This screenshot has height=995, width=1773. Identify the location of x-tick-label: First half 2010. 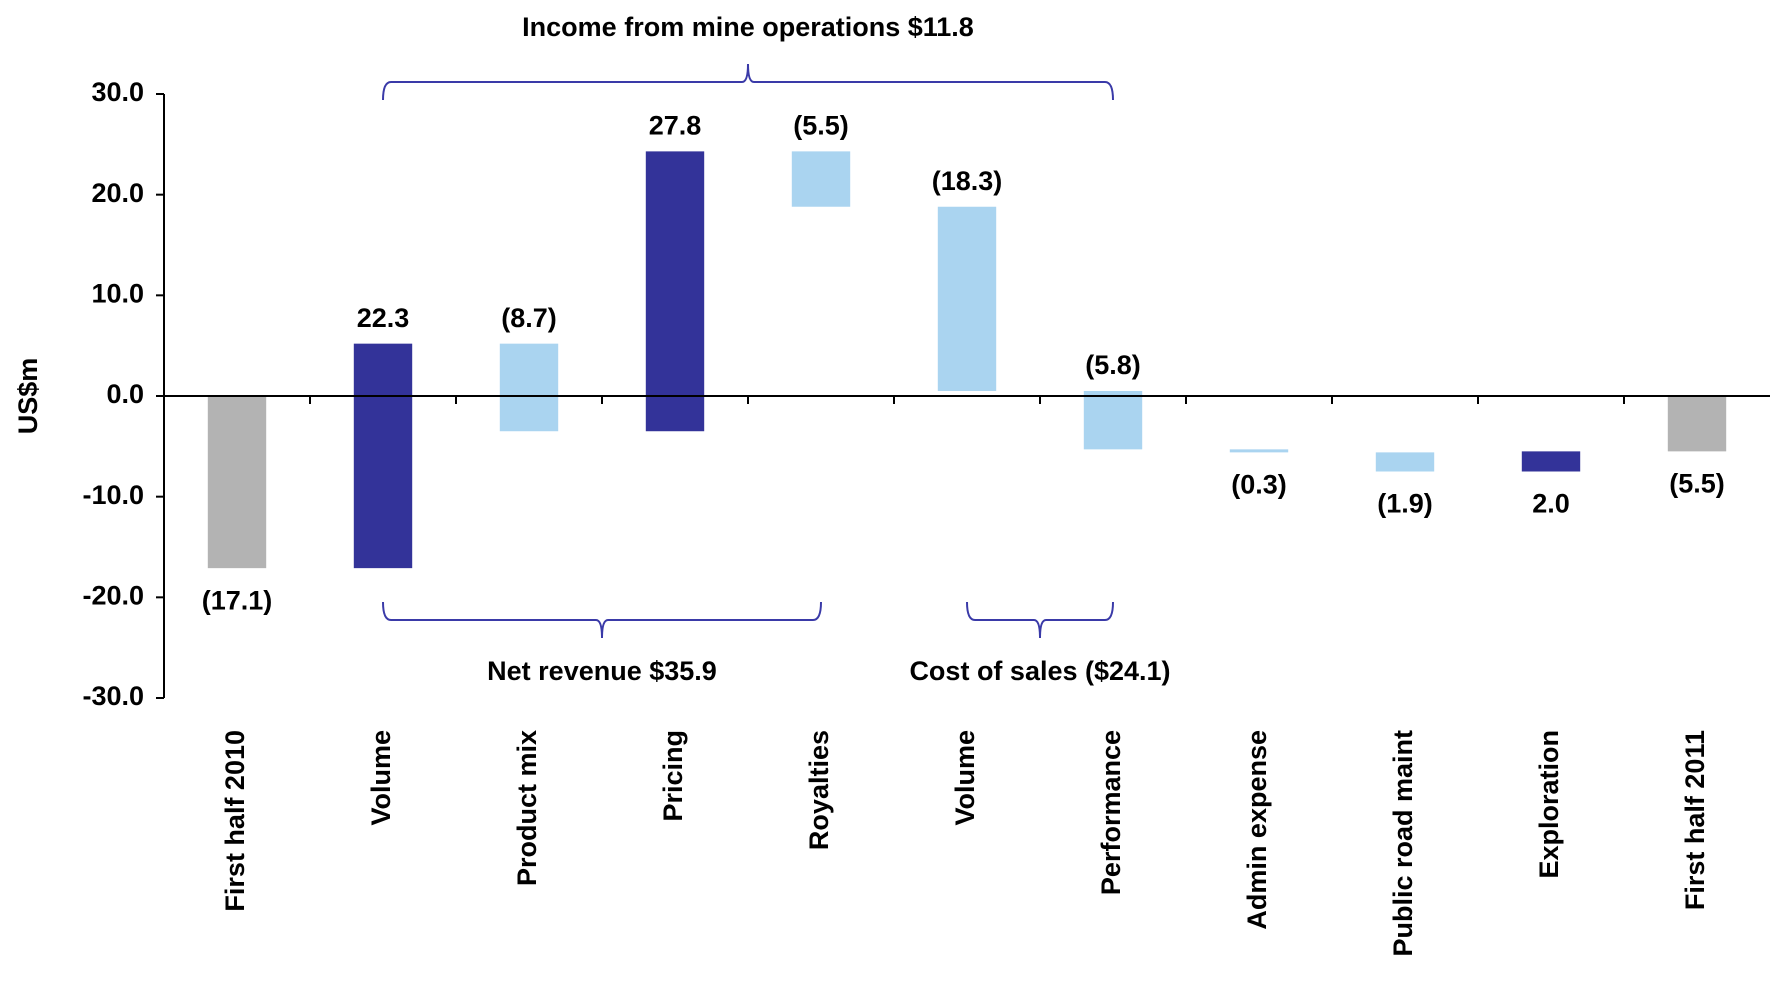
(235, 821).